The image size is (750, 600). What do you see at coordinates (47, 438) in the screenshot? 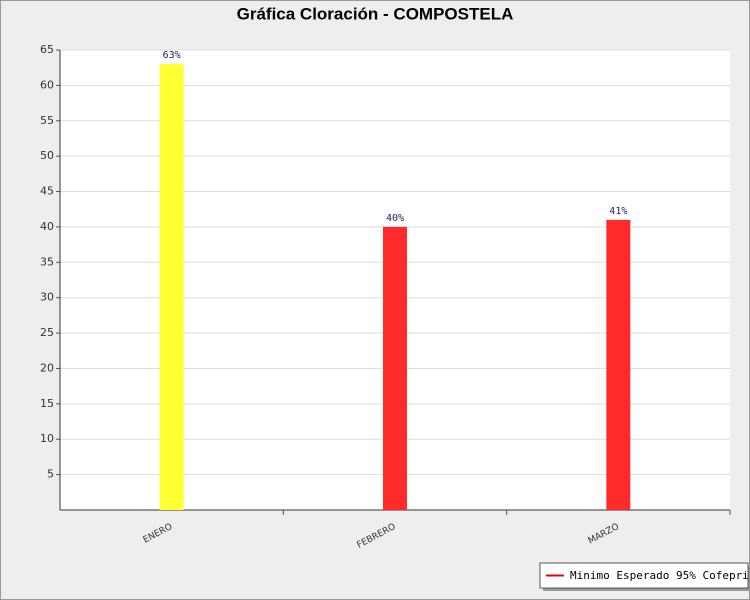
I see `y-tick-label: 10` at bounding box center [47, 438].